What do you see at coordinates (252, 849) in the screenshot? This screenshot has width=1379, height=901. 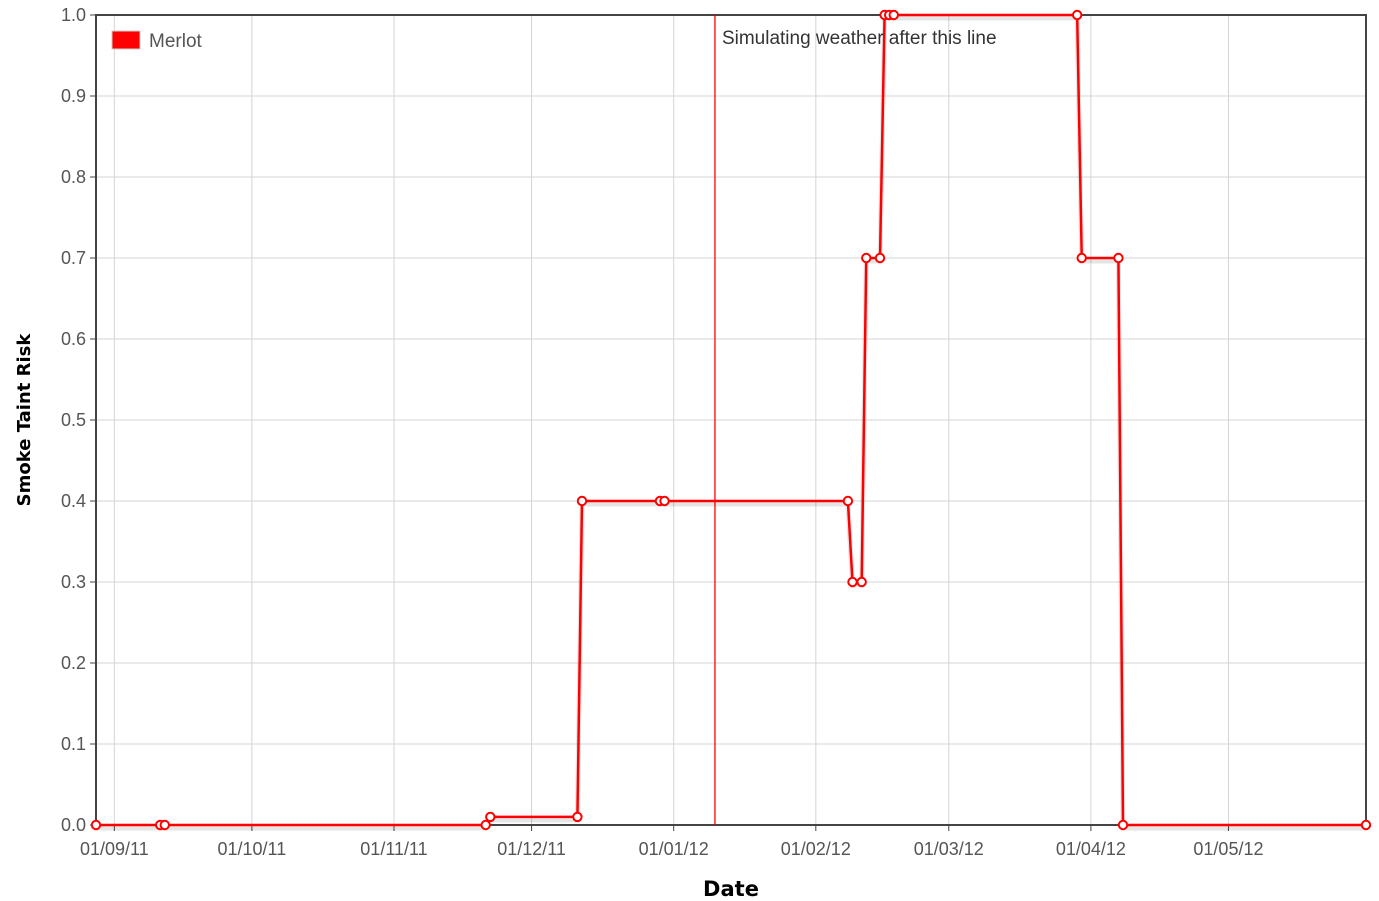 I see `x-tick-label: 01/10/11` at bounding box center [252, 849].